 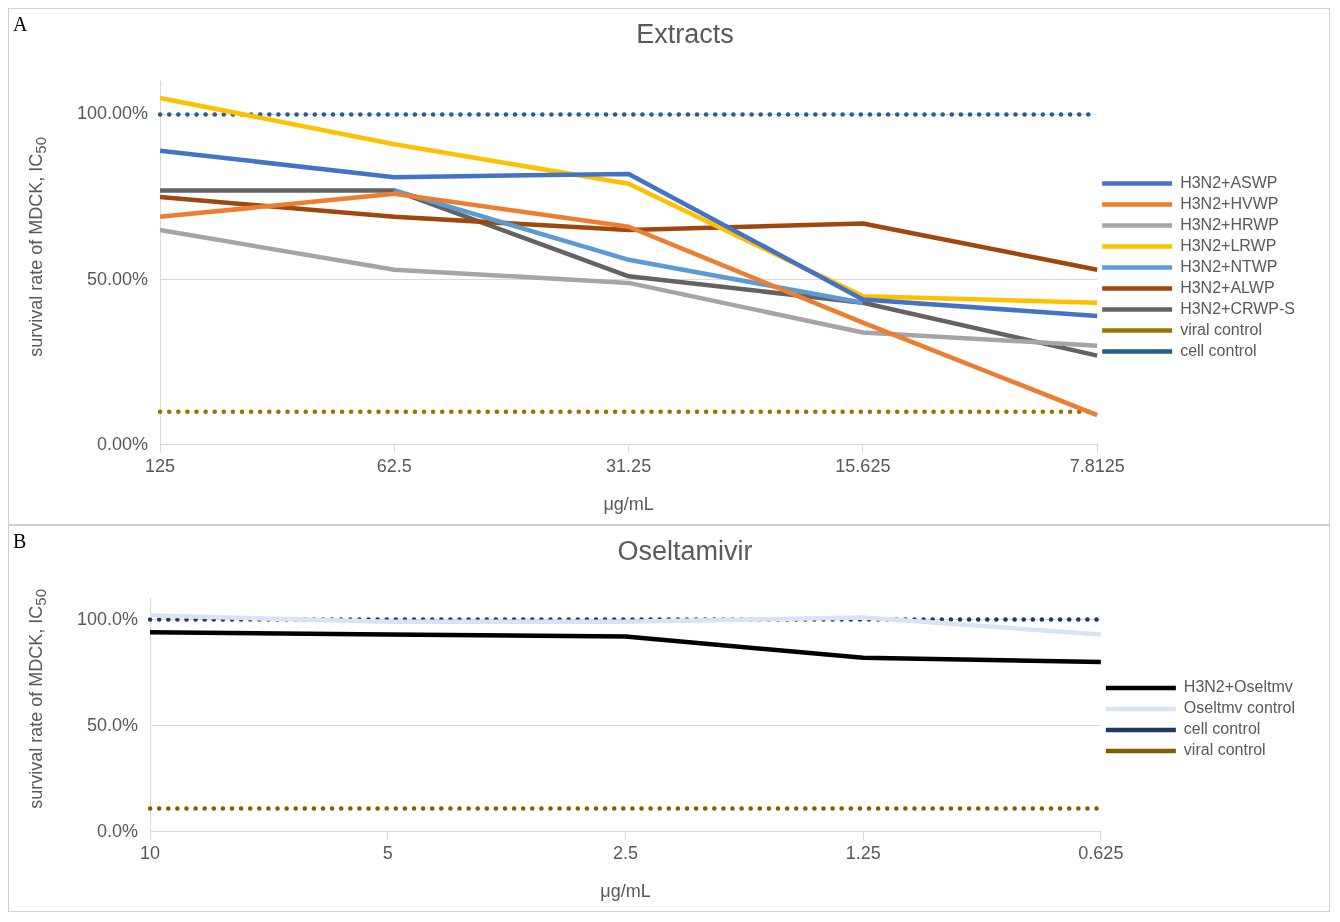 I want to click on text: A, so click(x=20, y=24).